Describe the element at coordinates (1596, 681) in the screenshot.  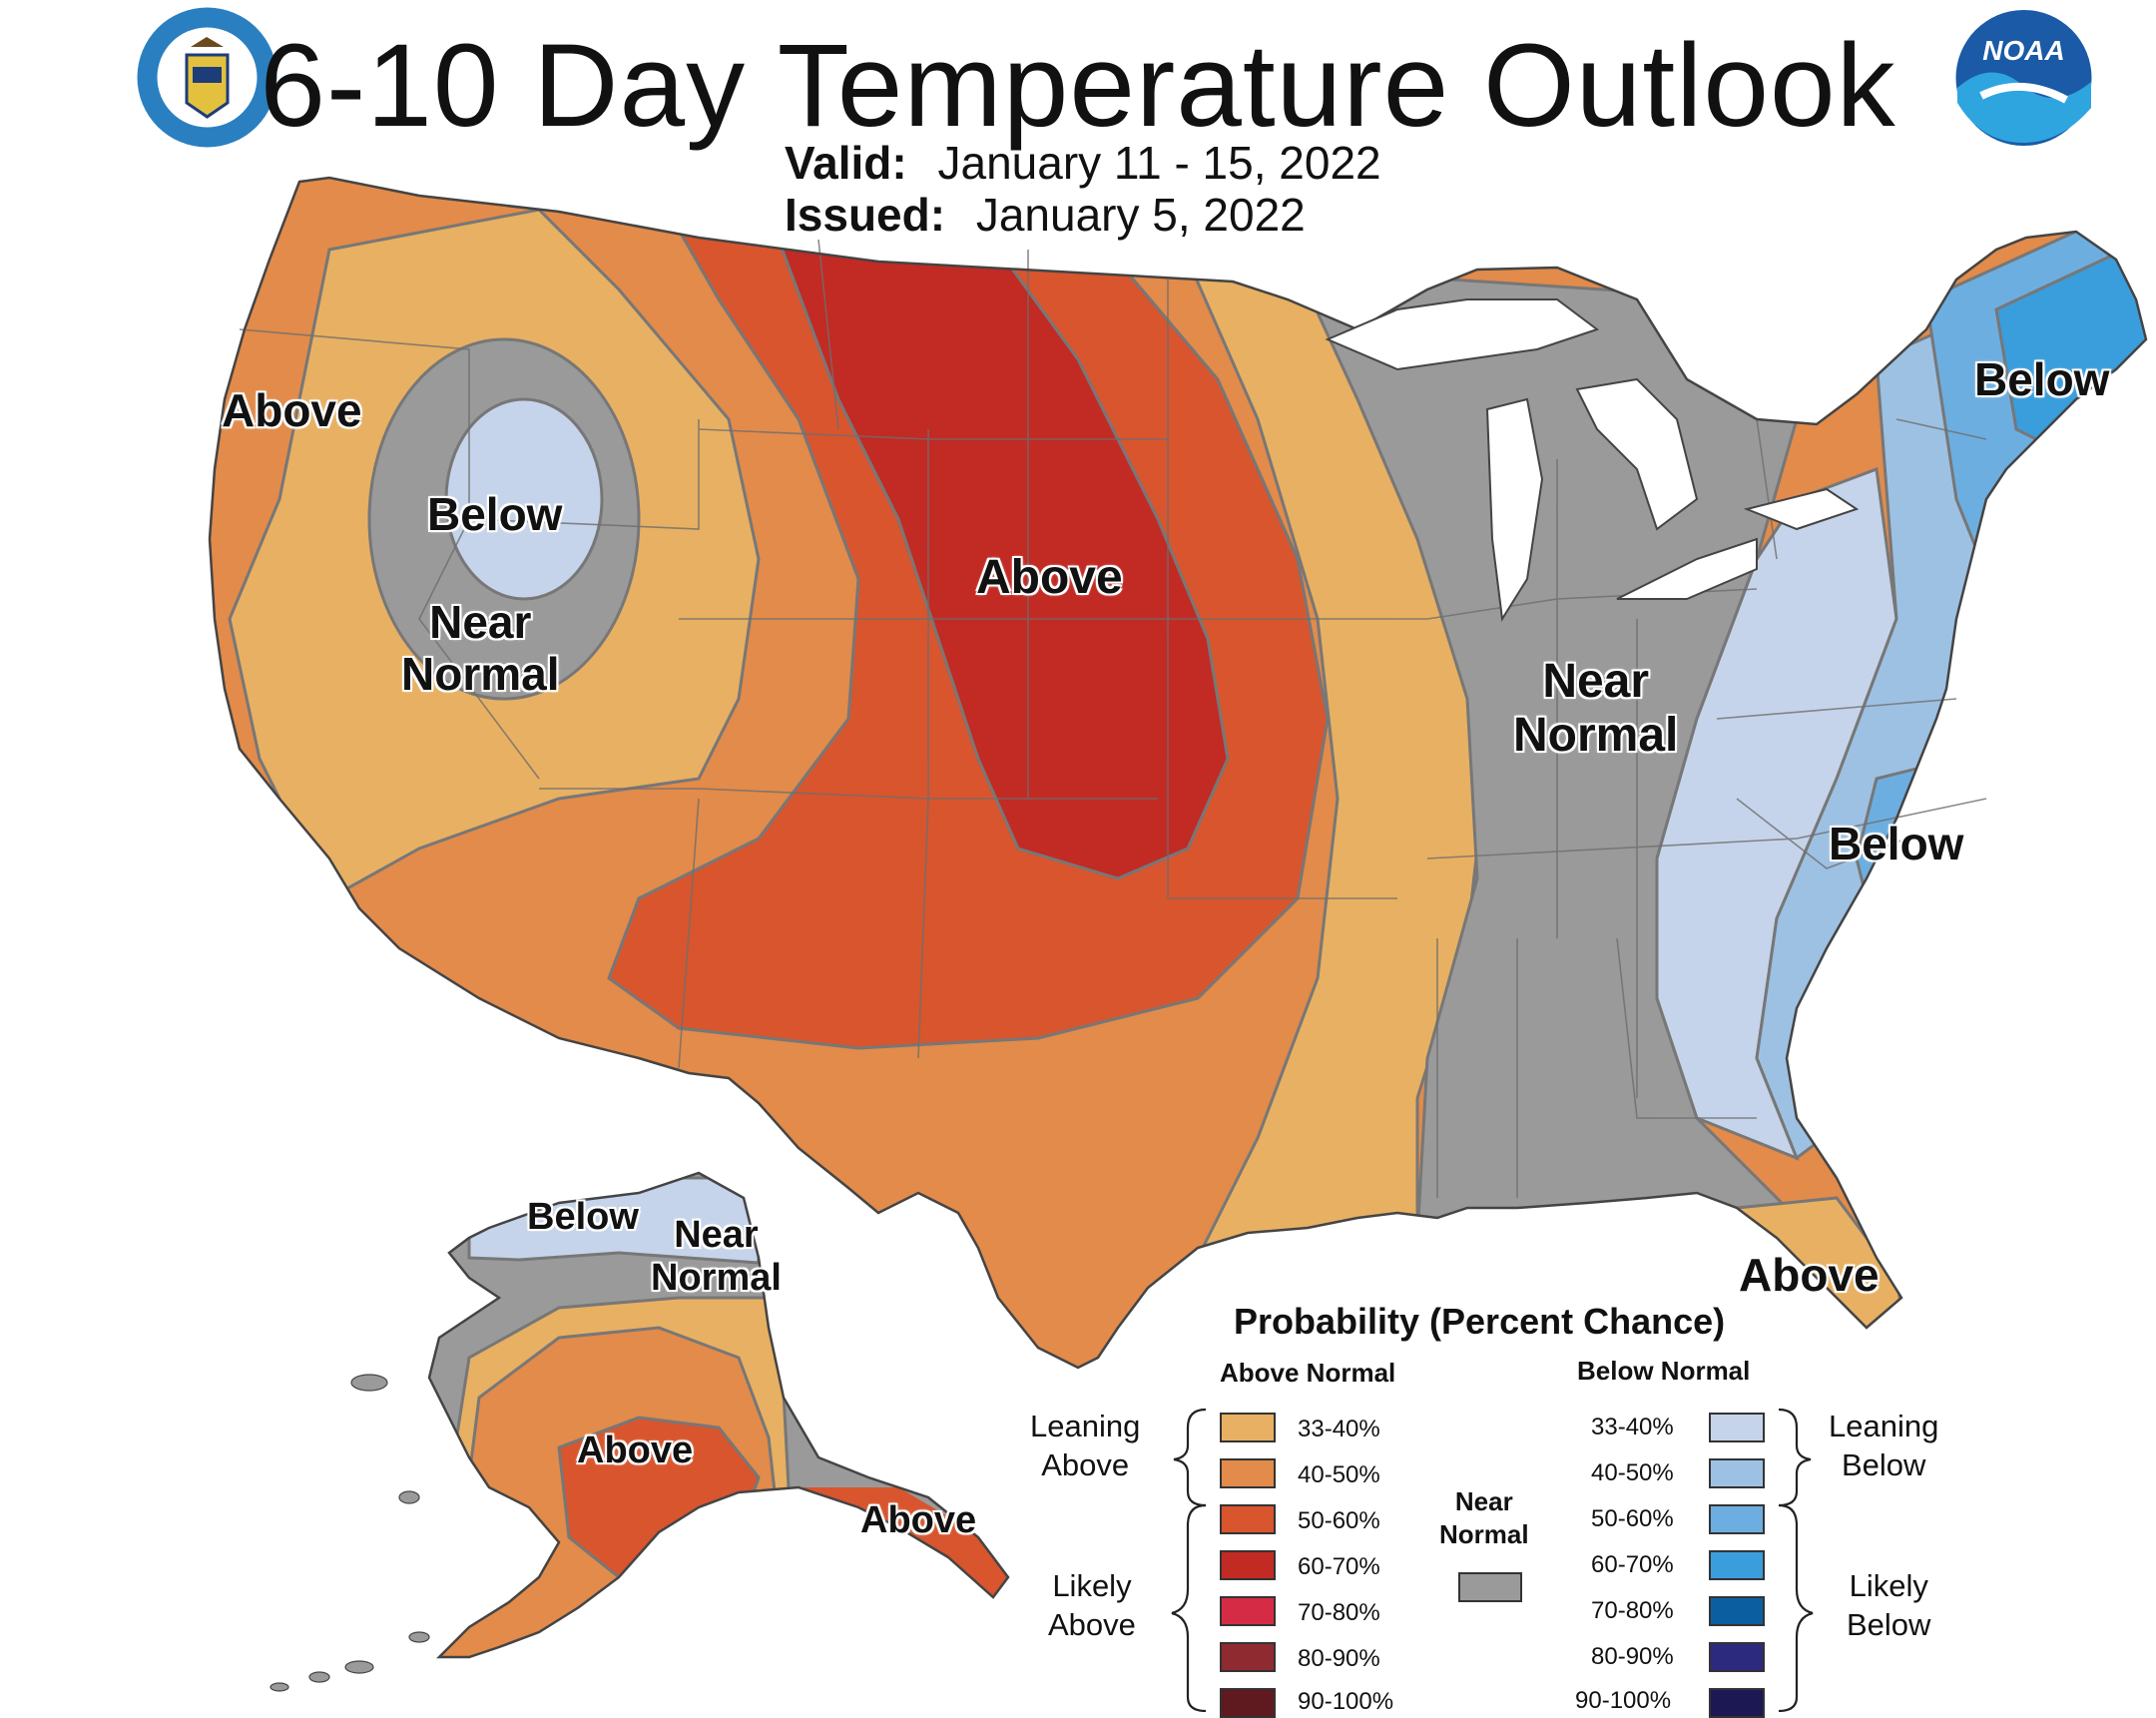
I see `label-east-near-line1: Near` at that location.